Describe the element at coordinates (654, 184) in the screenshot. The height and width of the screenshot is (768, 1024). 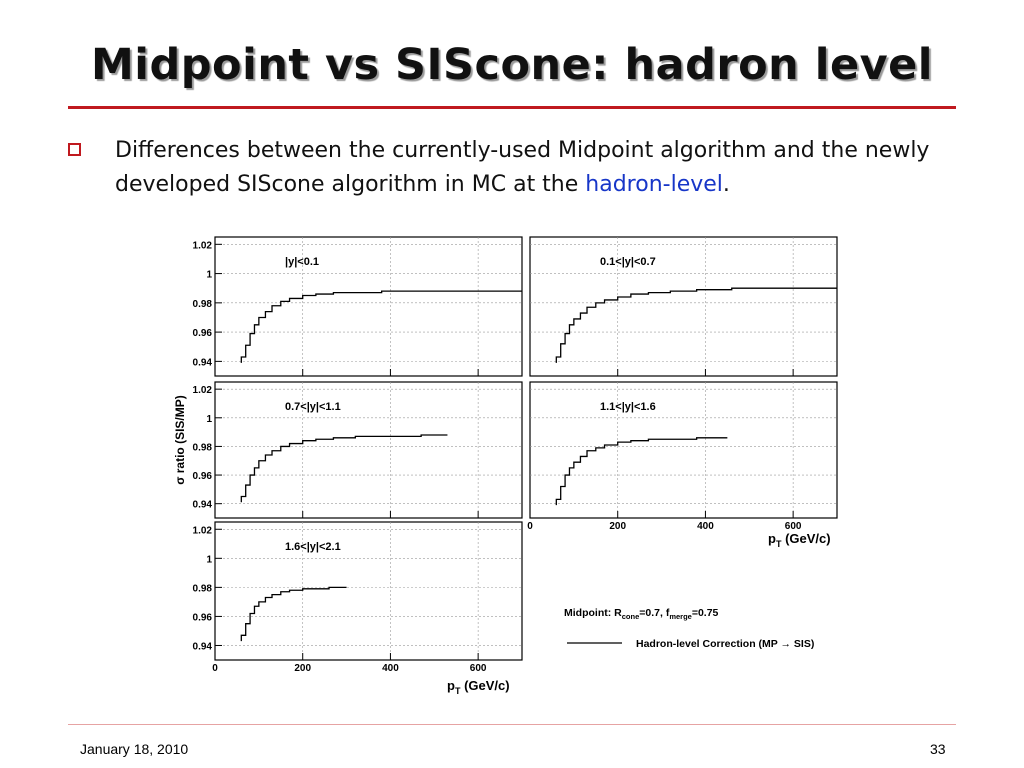
I see `bullet-text-highlight: hadron-level` at that location.